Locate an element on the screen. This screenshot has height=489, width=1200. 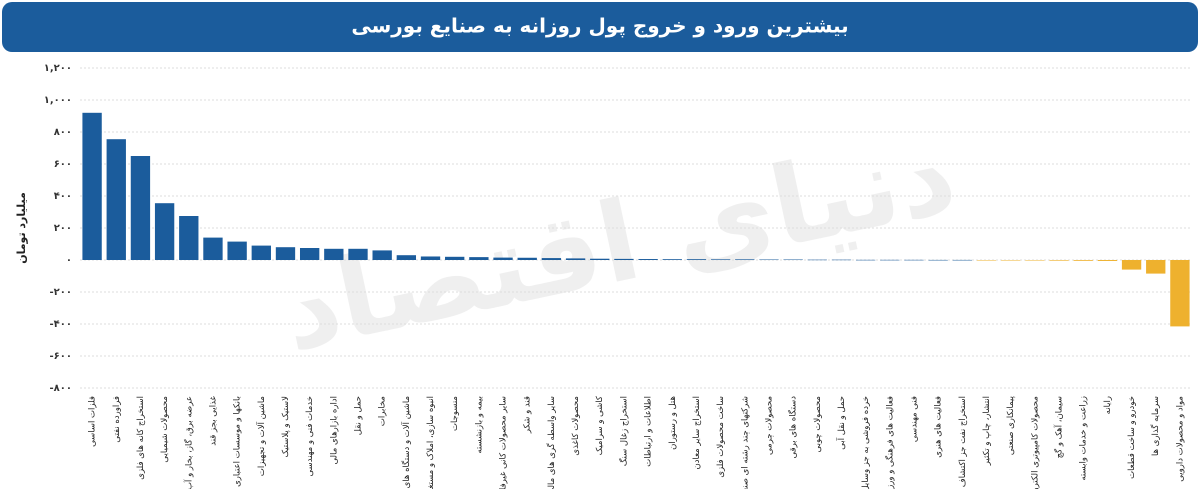
y-tick-label: -۸۰۰ is located at coordinates (61, 388).